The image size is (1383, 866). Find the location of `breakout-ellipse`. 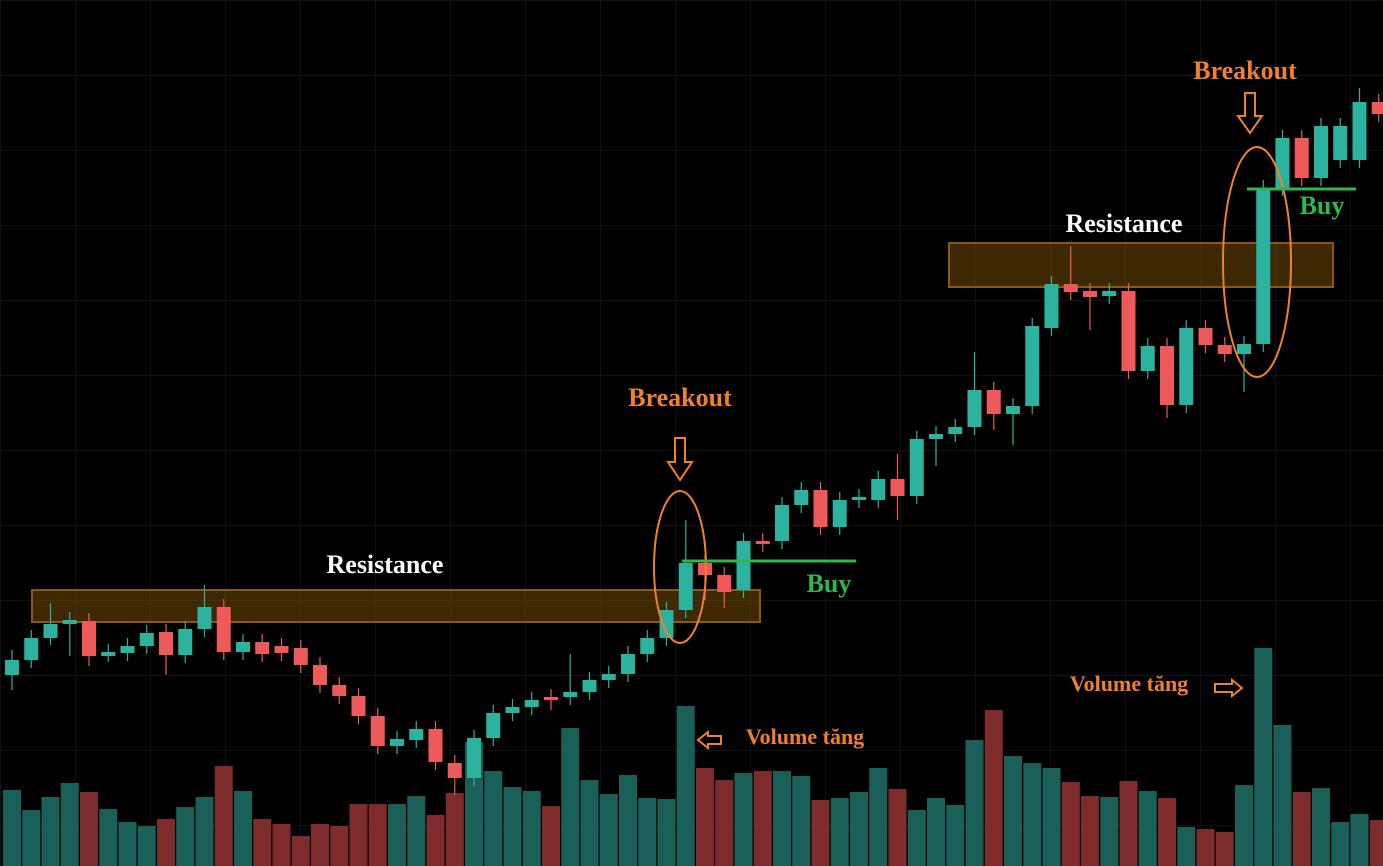

breakout-ellipse is located at coordinates (1257, 262).